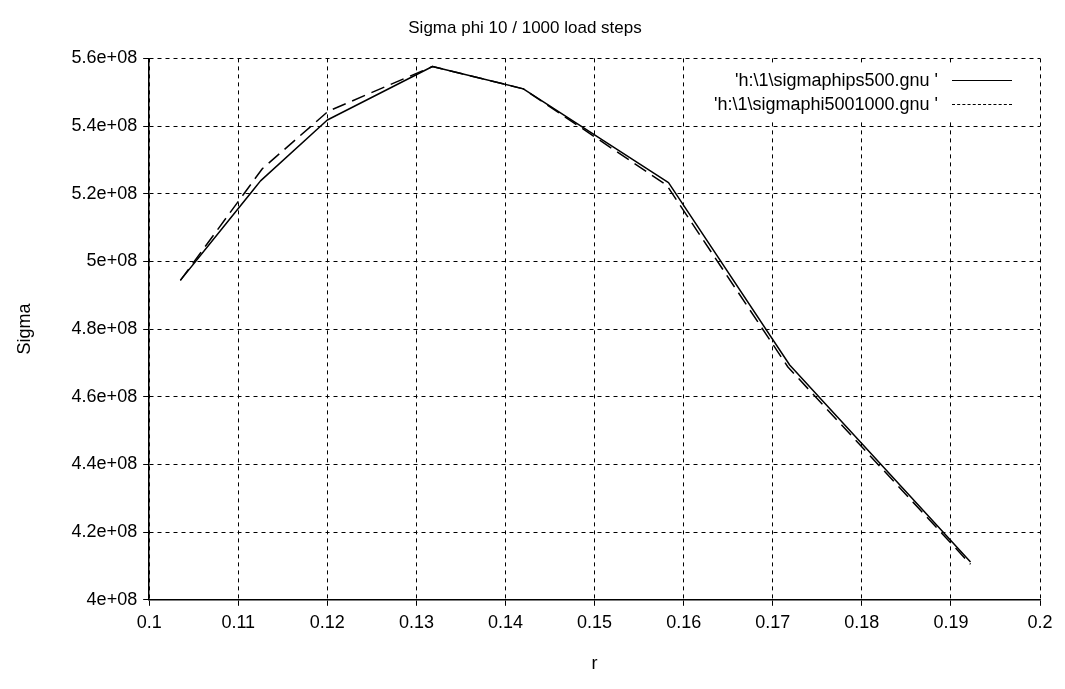 This screenshot has height=689, width=1065. Describe the element at coordinates (594, 663) in the screenshot. I see `x-axis-title: r` at that location.